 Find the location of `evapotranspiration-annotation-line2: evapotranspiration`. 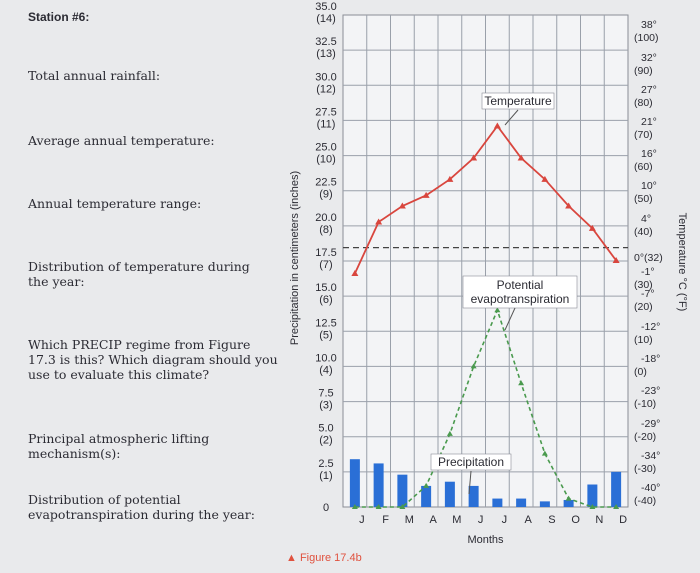

evapotranspiration-annotation-line2: evapotranspiration is located at coordinates (520, 299).